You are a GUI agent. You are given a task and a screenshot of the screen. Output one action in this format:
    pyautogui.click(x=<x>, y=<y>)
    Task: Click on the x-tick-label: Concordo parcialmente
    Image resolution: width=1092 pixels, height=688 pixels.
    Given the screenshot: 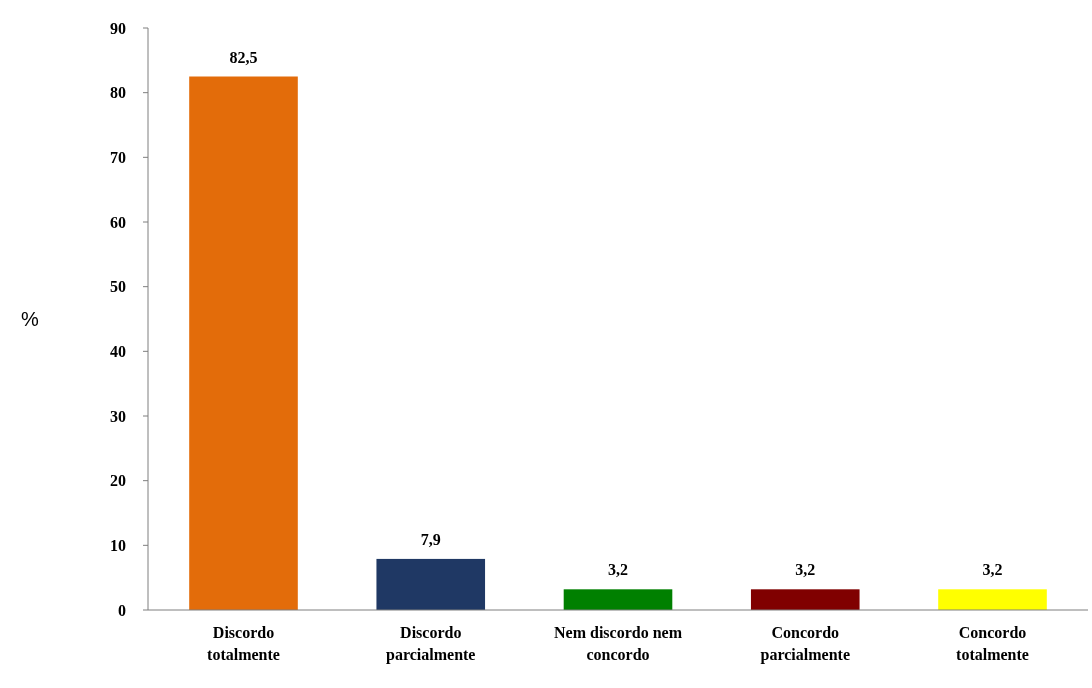 What is the action you would take?
    pyautogui.click(x=805, y=644)
    